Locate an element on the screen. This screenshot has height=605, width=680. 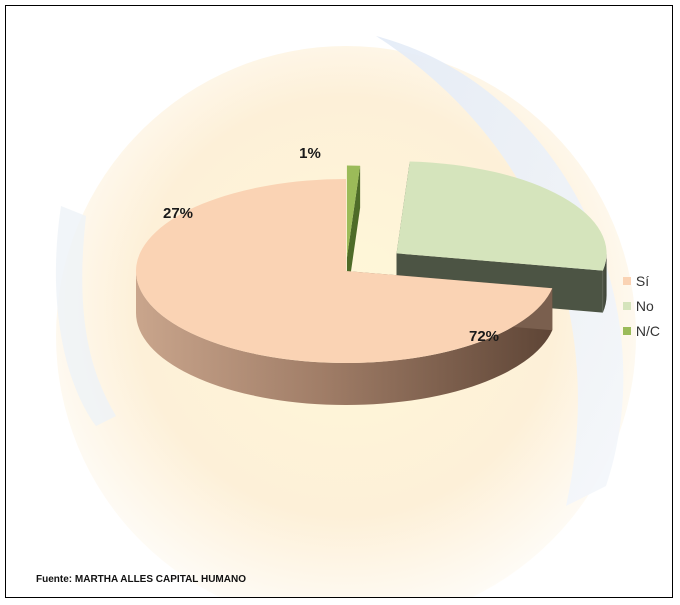
pie-side-si is located at coordinates (344, 338).